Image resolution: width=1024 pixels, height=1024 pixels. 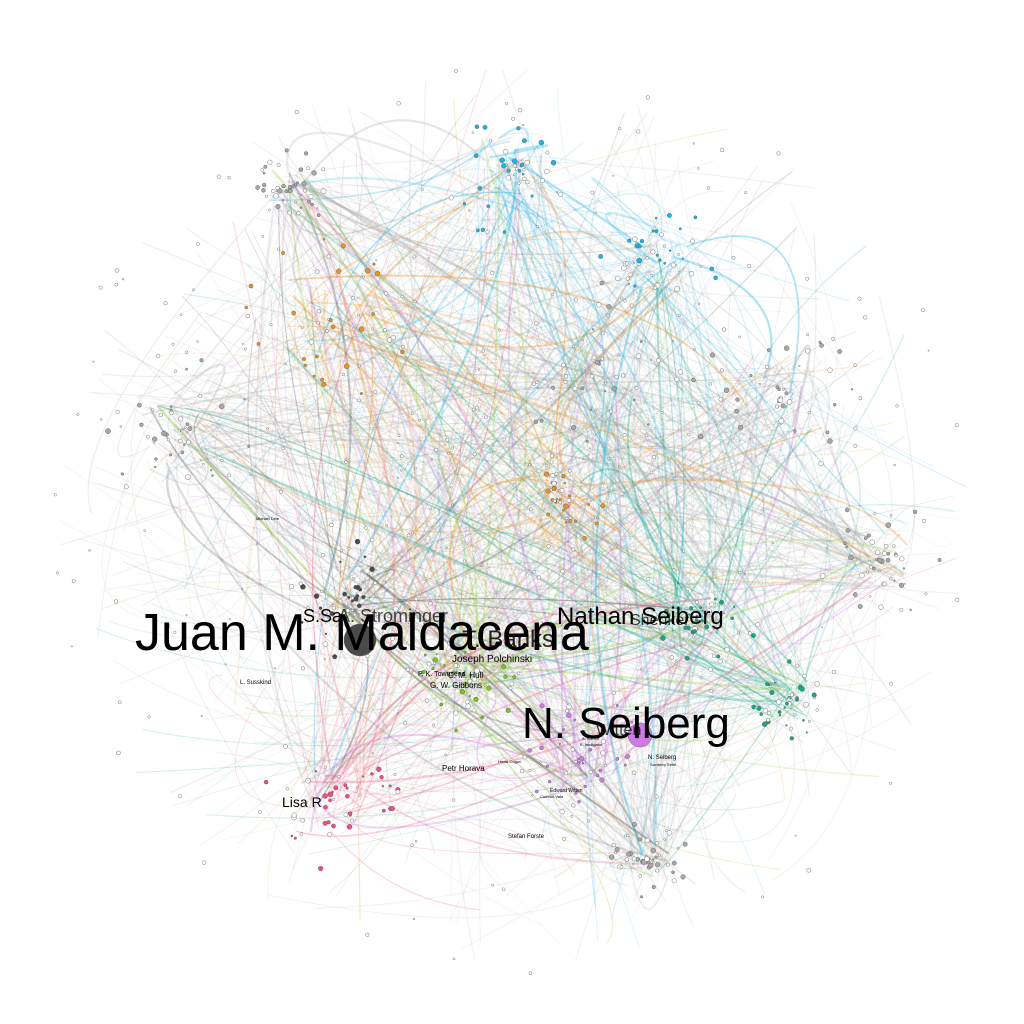 What do you see at coordinates (508, 639) in the screenshot?
I see `label-t-banks: T. Banks` at bounding box center [508, 639].